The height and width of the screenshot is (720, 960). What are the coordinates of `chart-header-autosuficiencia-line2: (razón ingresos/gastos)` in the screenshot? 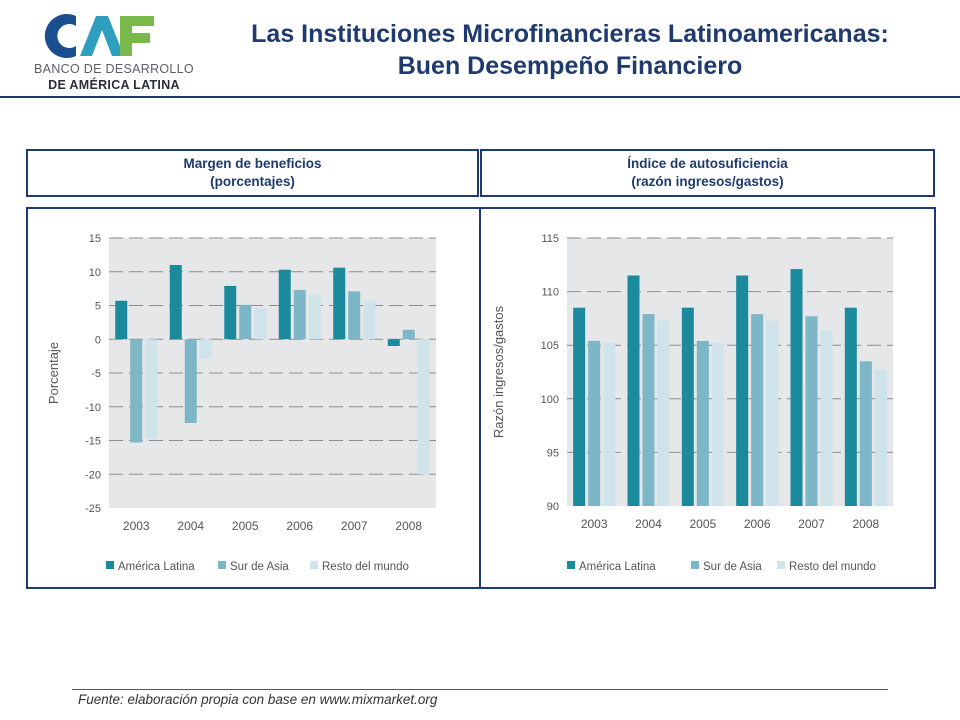 It's located at (707, 181).